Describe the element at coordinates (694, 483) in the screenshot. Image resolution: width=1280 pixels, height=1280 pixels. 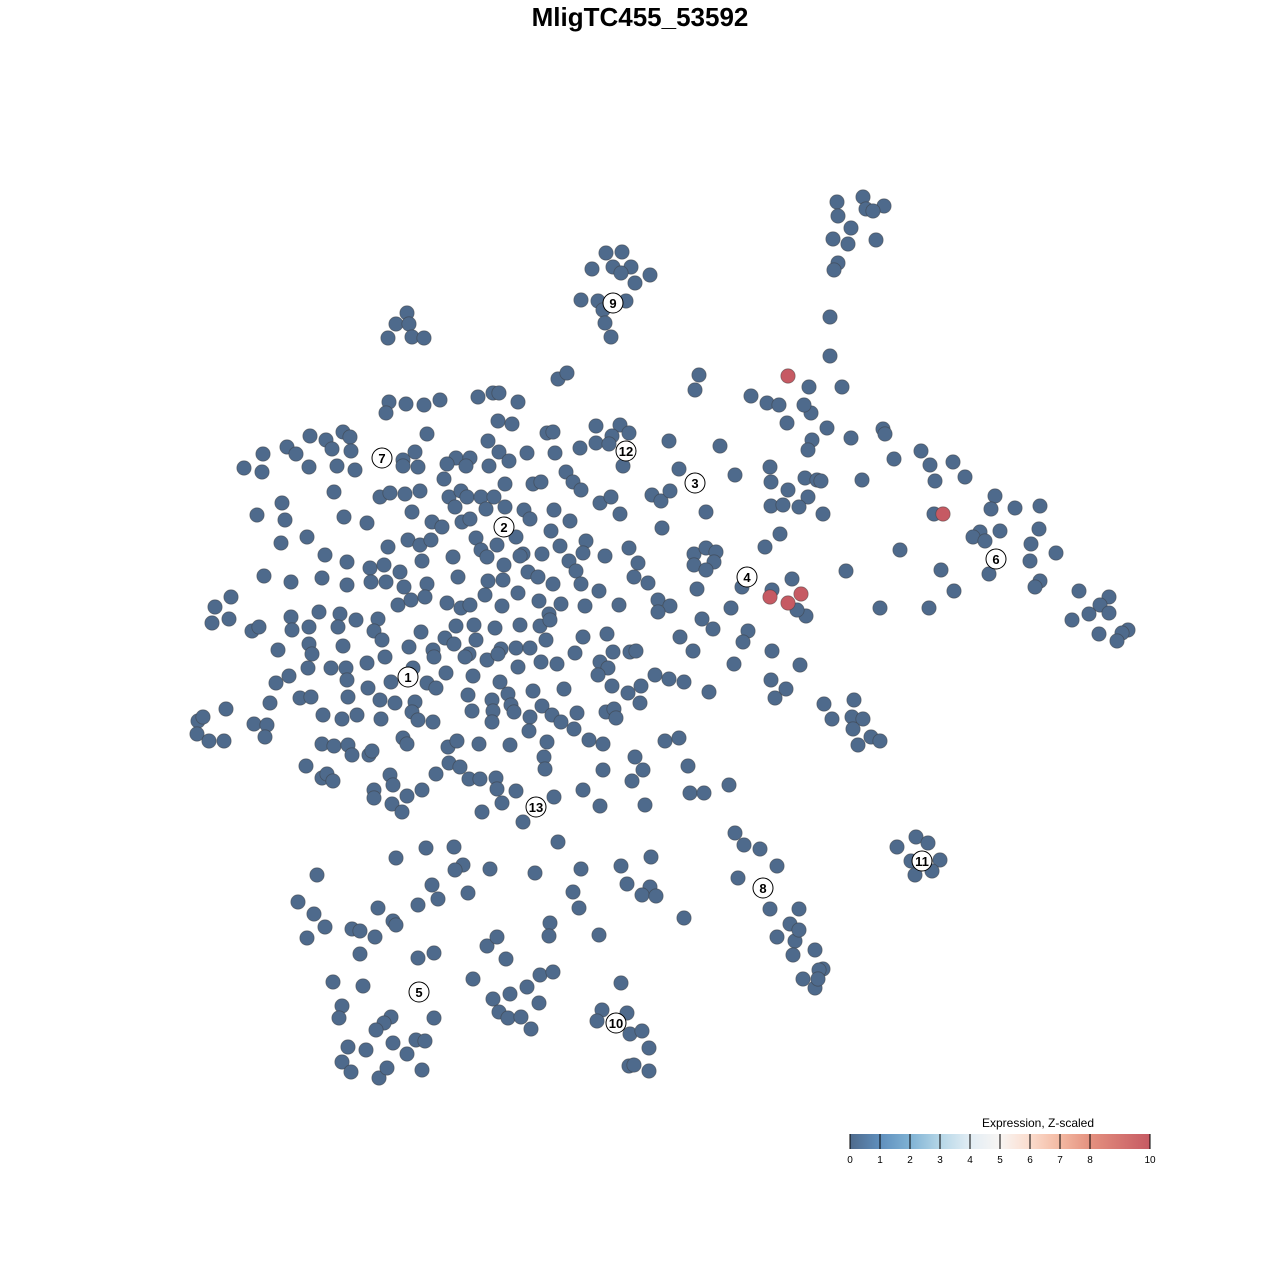
I see `cluster-label-text: 3` at that location.